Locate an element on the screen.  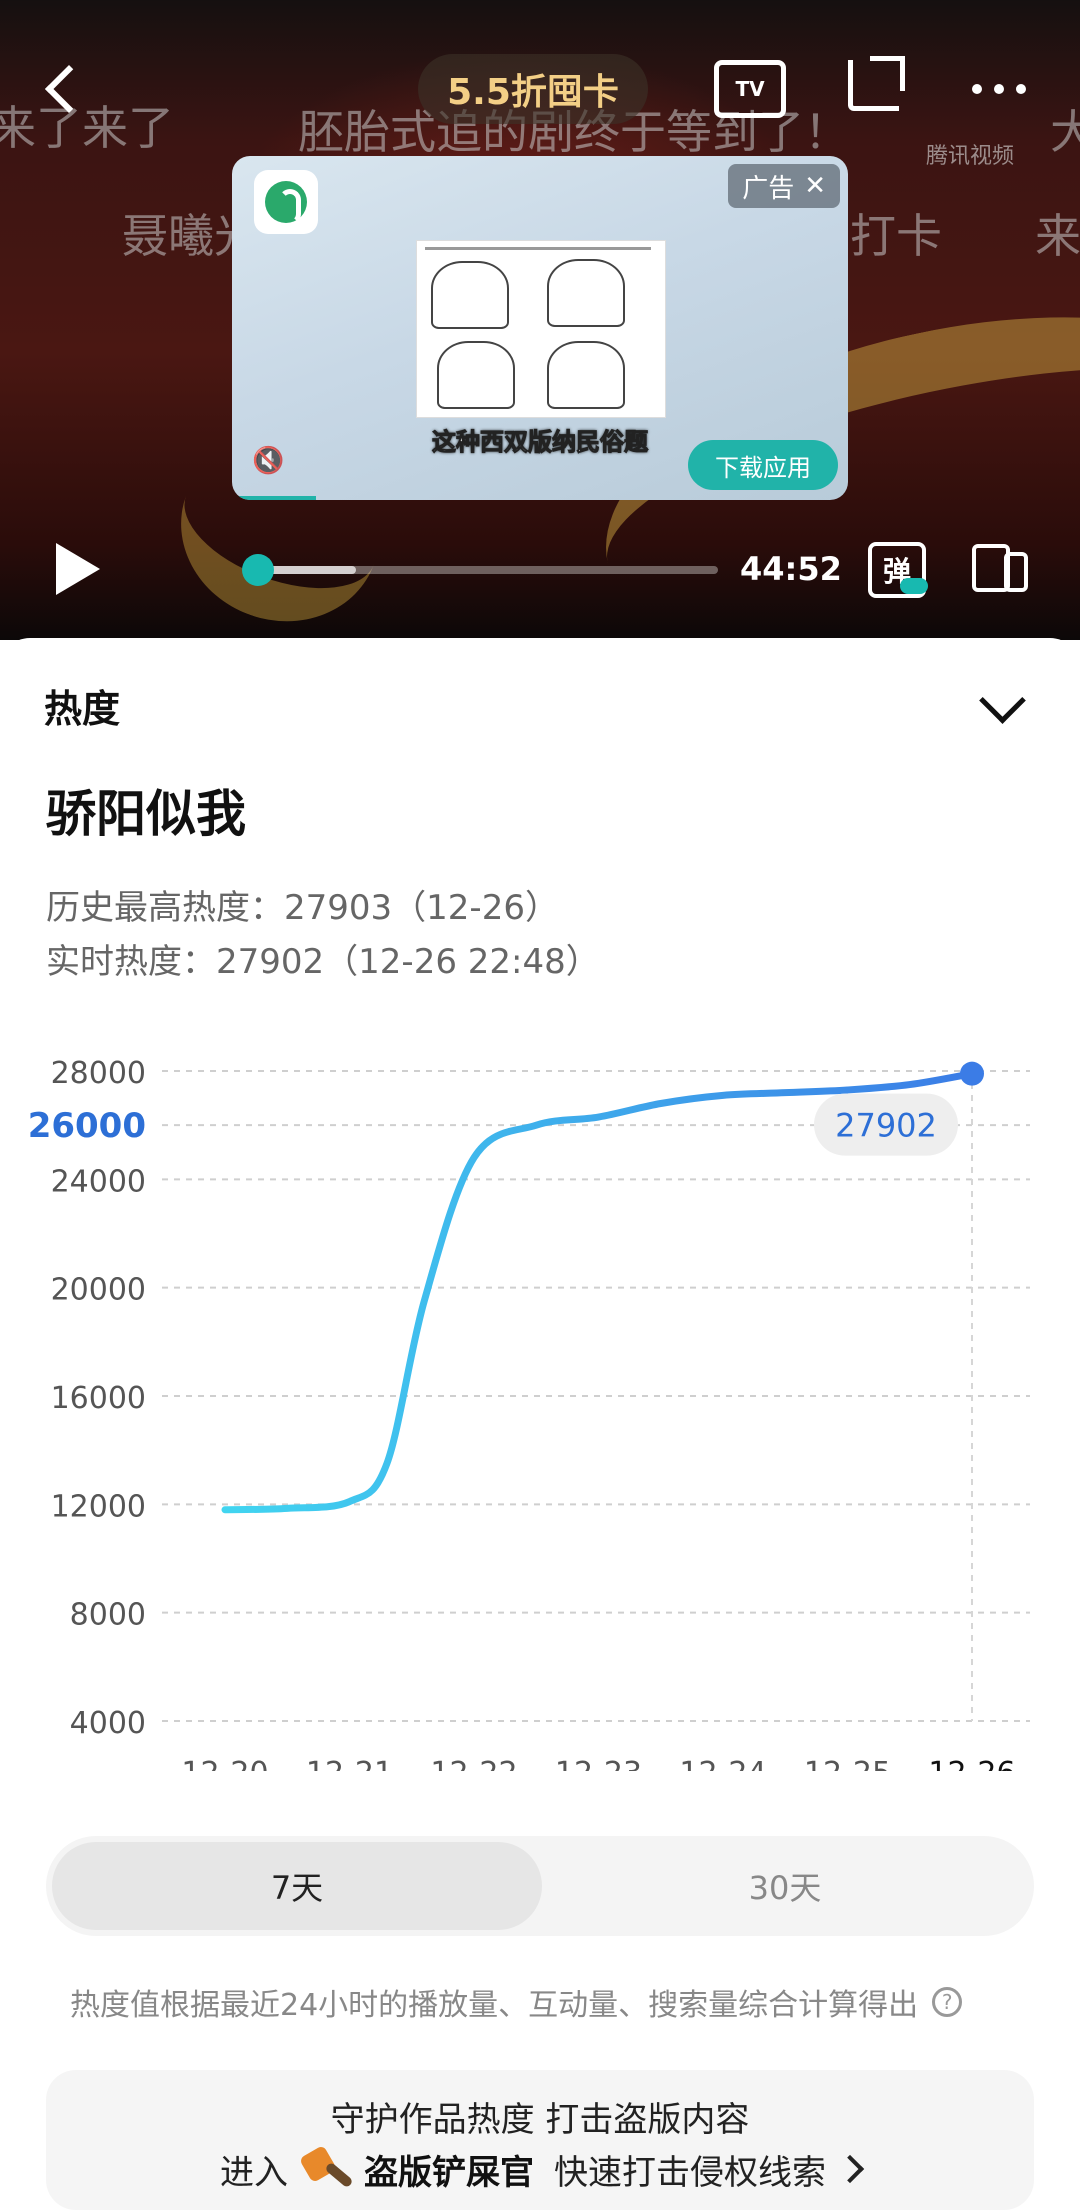
history-max-heat: 历史最高热度：27903（12-26） is located at coordinates (302, 908).